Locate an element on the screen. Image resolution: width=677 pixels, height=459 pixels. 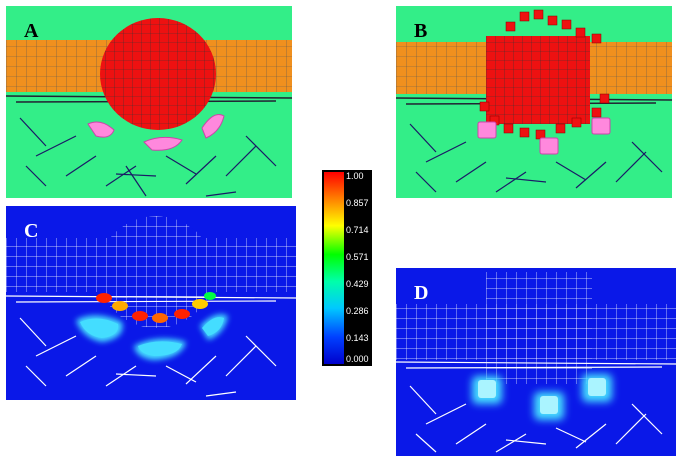
panel-a-label: A is located at coordinates (31, 31).